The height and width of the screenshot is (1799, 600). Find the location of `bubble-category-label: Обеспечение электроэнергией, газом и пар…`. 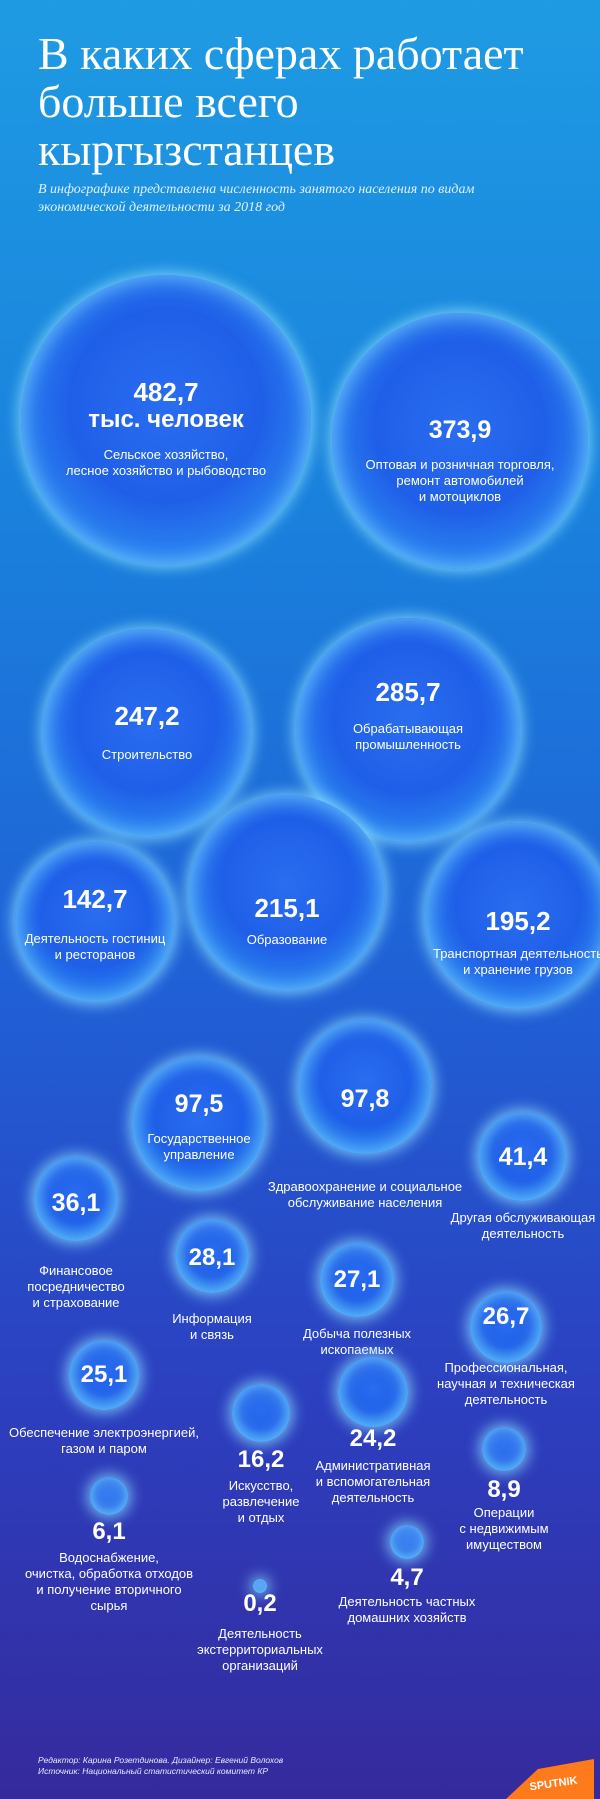

bubble-category-label: Обеспечение электроэнергией, газом и пар… is located at coordinates (104, 1440).